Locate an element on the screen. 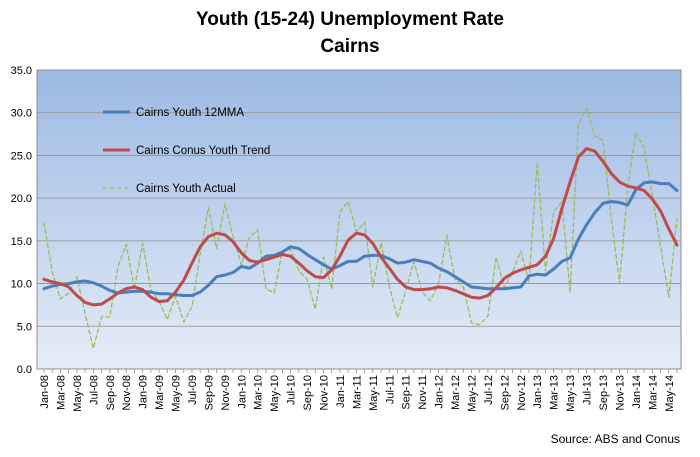  x-tick-label: May-14 is located at coordinates (670, 393).